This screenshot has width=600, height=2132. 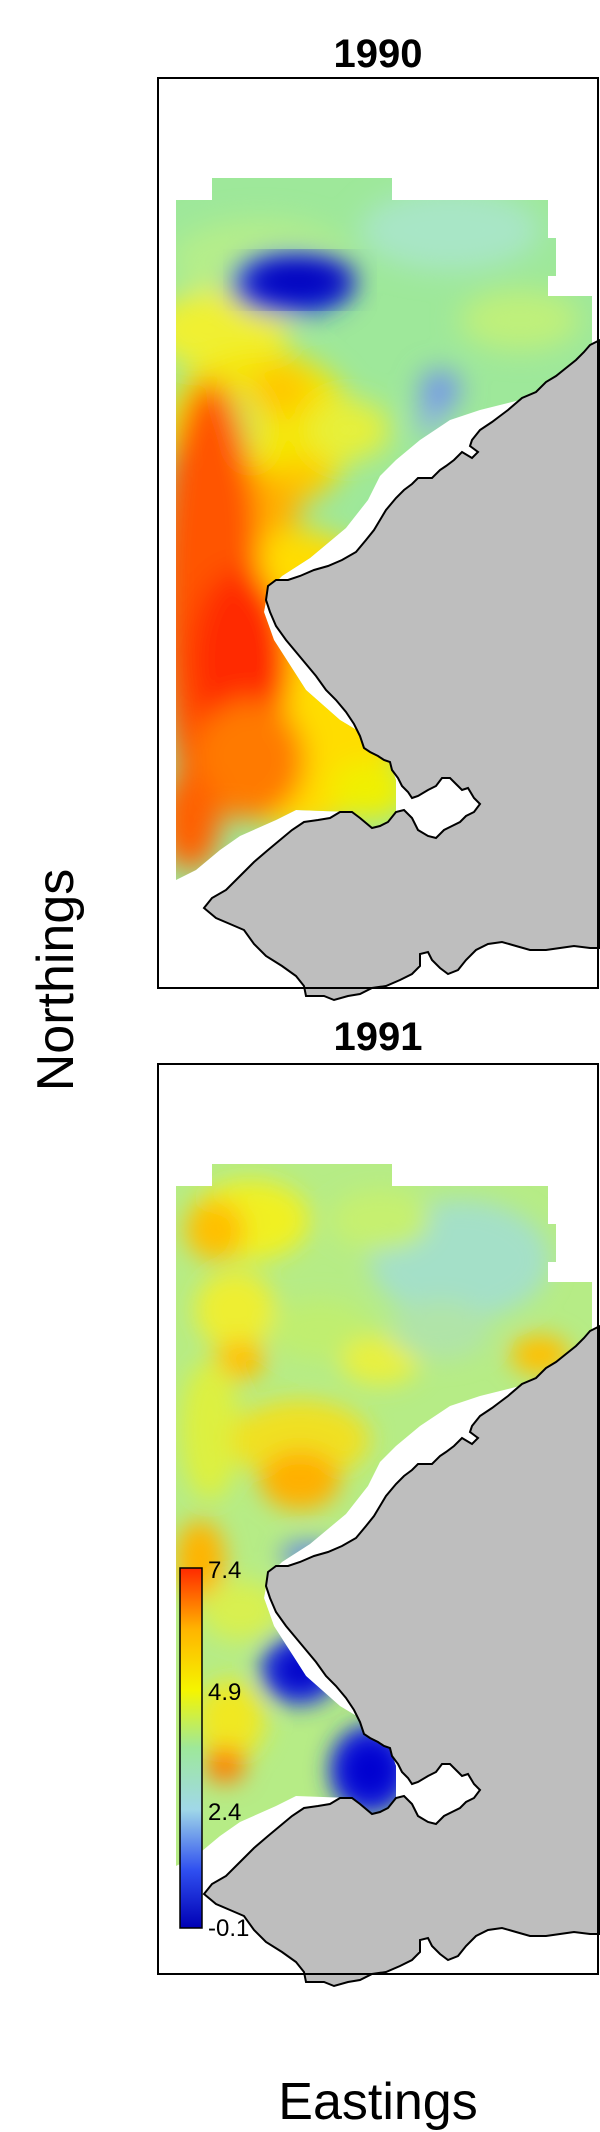 I want to click on x-axis-label: Eastings, so click(x=378, y=2102).